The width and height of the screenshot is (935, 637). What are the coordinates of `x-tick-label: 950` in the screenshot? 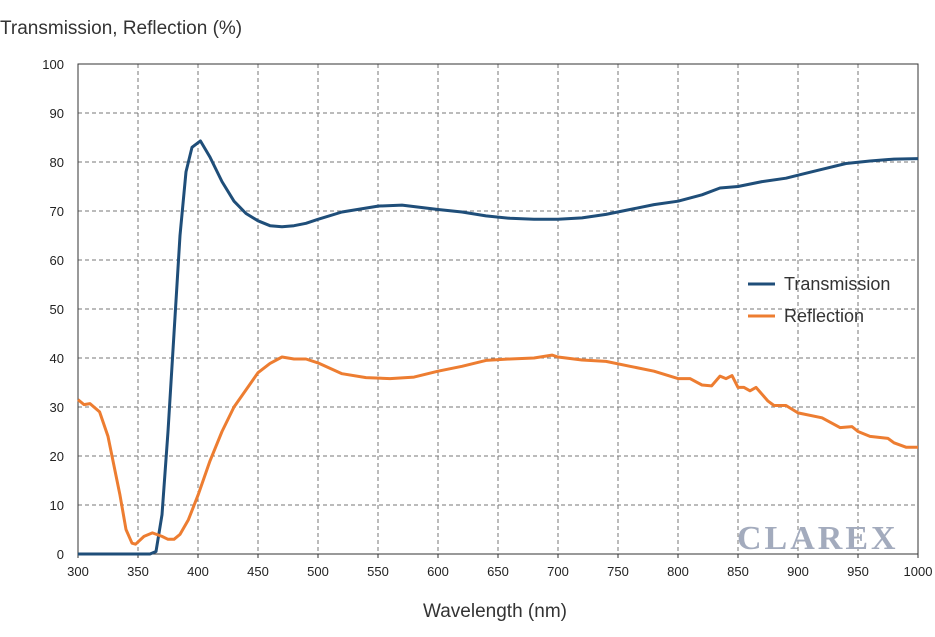 It's located at (858, 571).